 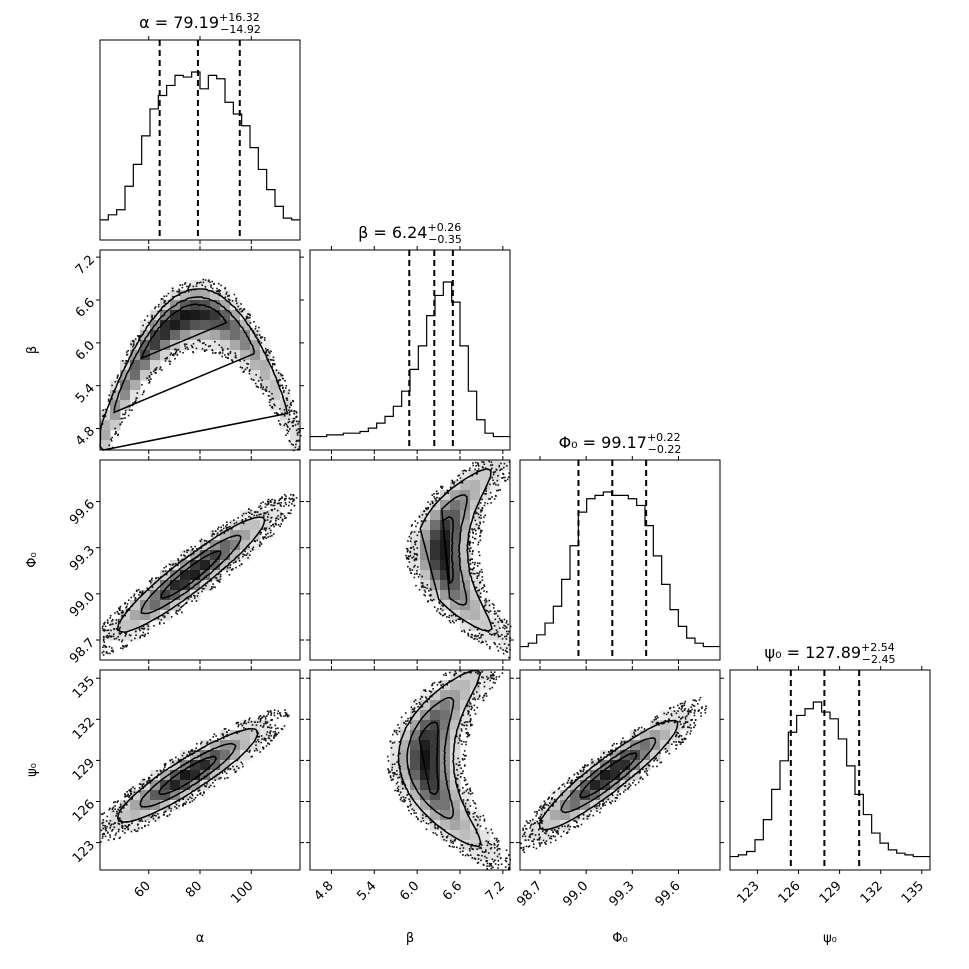 What do you see at coordinates (879, 659) in the screenshot?
I see `title-minus-psi0: −2.45` at bounding box center [879, 659].